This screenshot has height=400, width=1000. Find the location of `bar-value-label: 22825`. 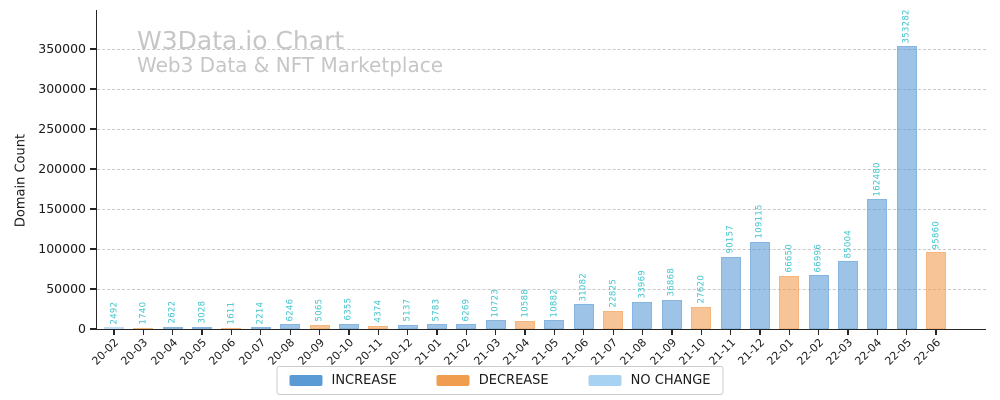

bar-value-label: 22825 is located at coordinates (613, 293).